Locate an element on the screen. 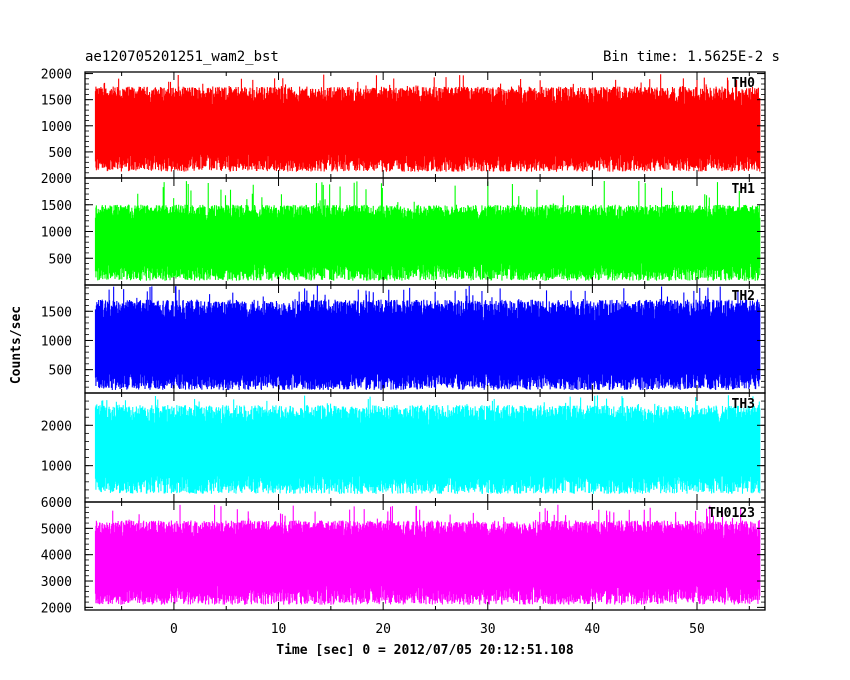 This screenshot has width=850, height=680. x-tick-label: 10 is located at coordinates (279, 629).